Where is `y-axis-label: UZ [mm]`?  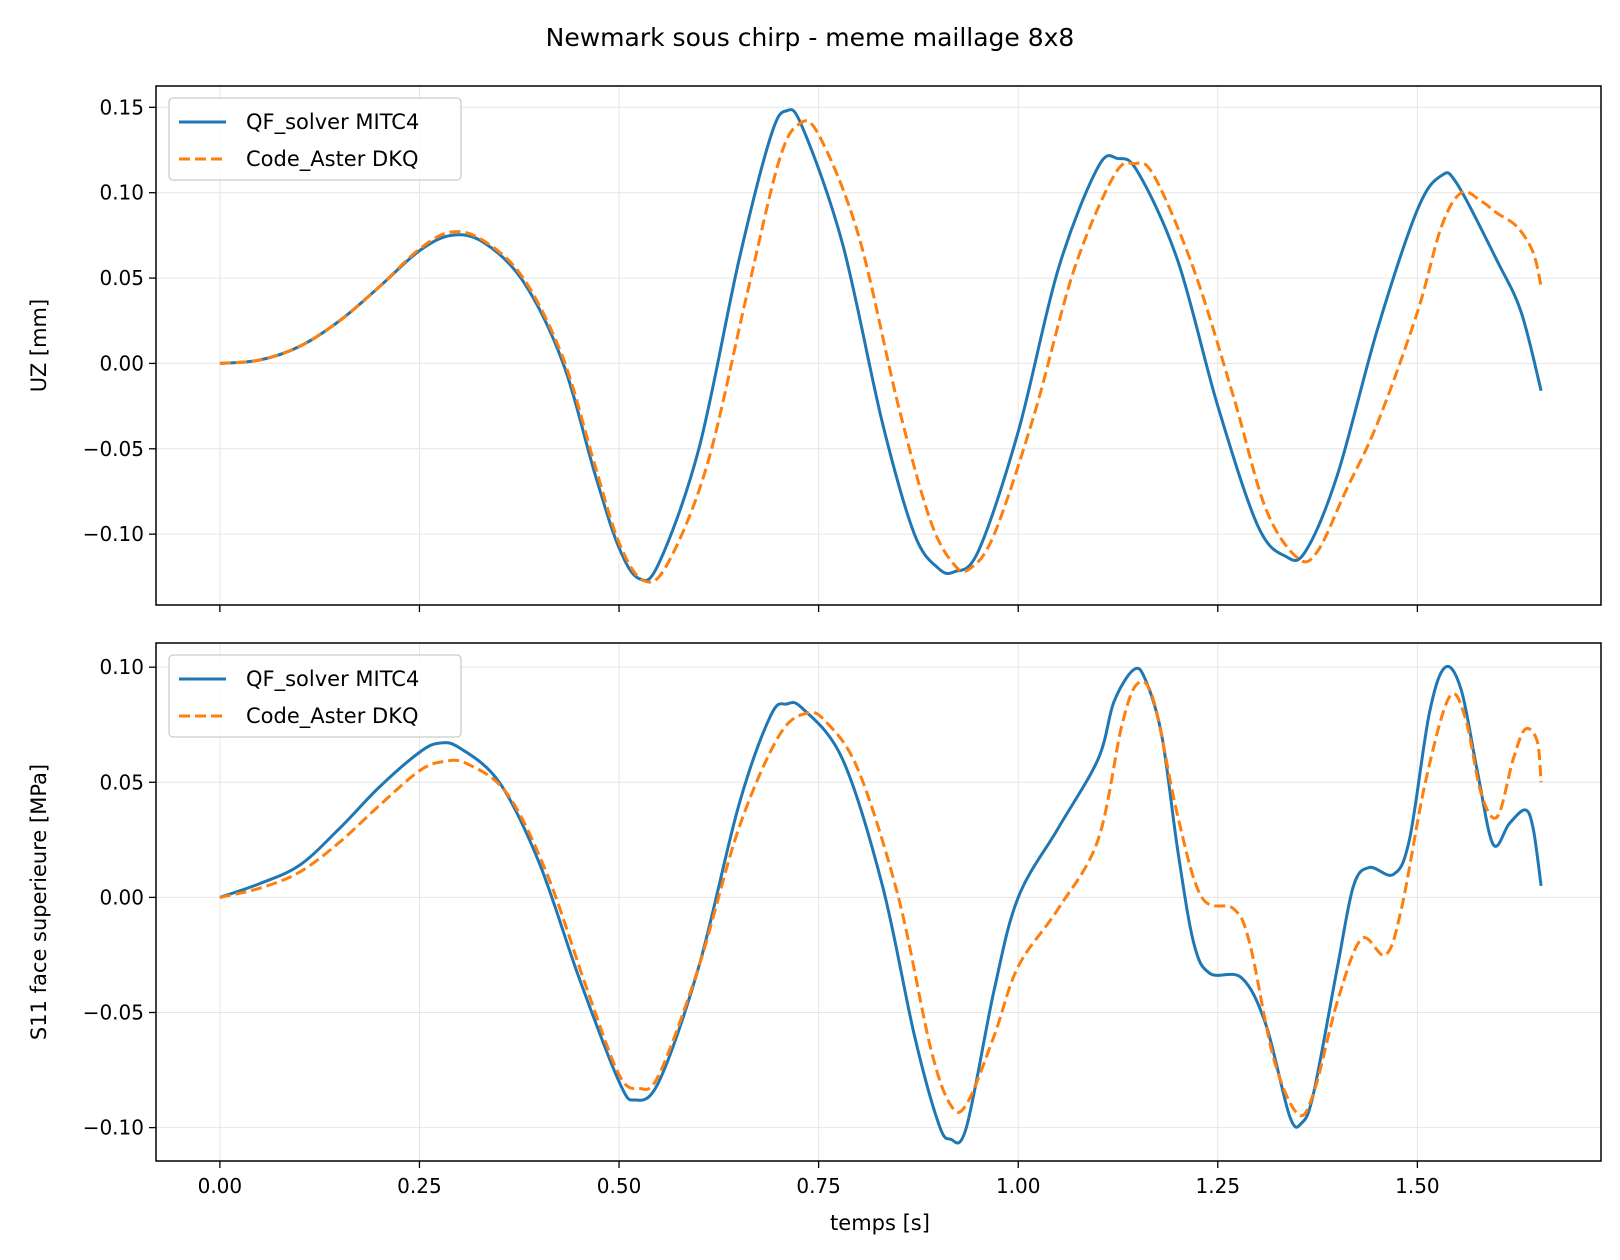
y-axis-label: UZ [mm] is located at coordinates (39, 345).